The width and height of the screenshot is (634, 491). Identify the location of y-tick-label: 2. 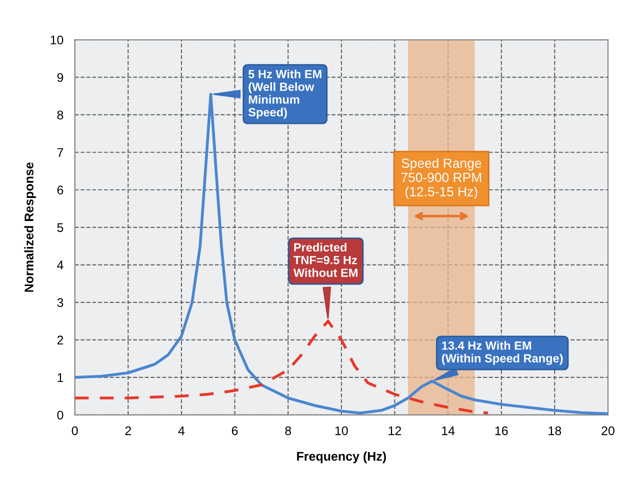
(60, 340).